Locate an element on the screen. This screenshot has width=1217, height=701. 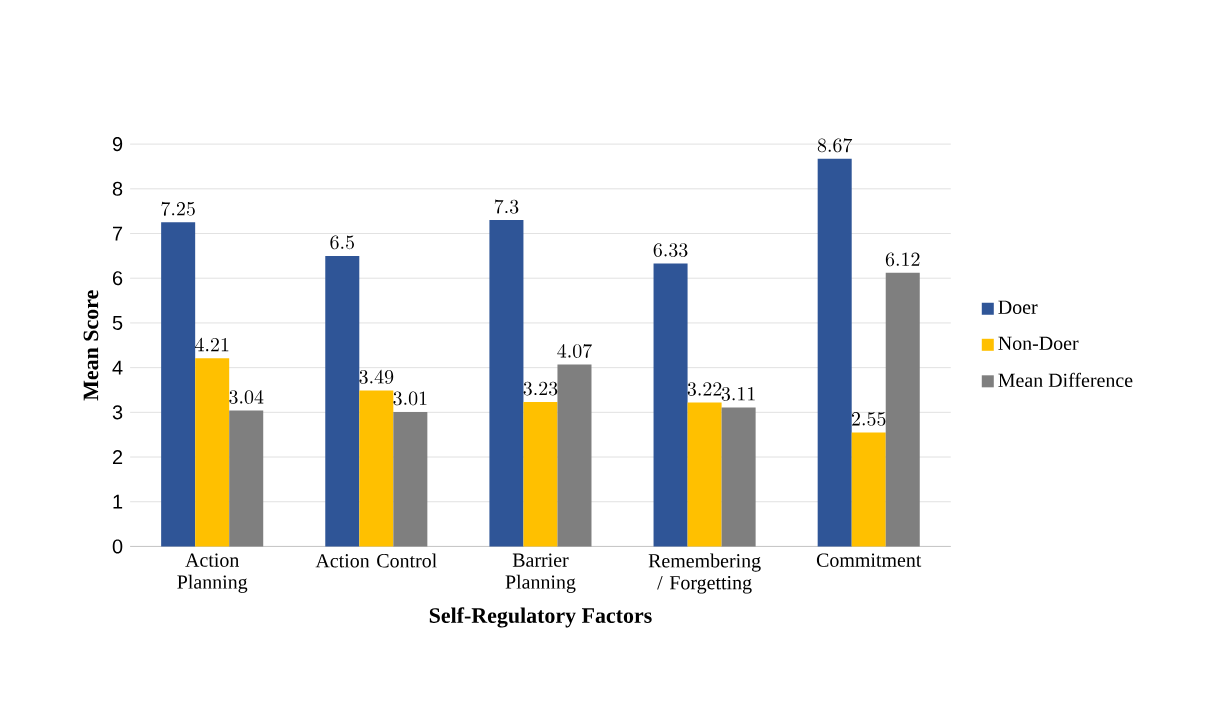
data-label: 3. 11 is located at coordinates (738, 394).